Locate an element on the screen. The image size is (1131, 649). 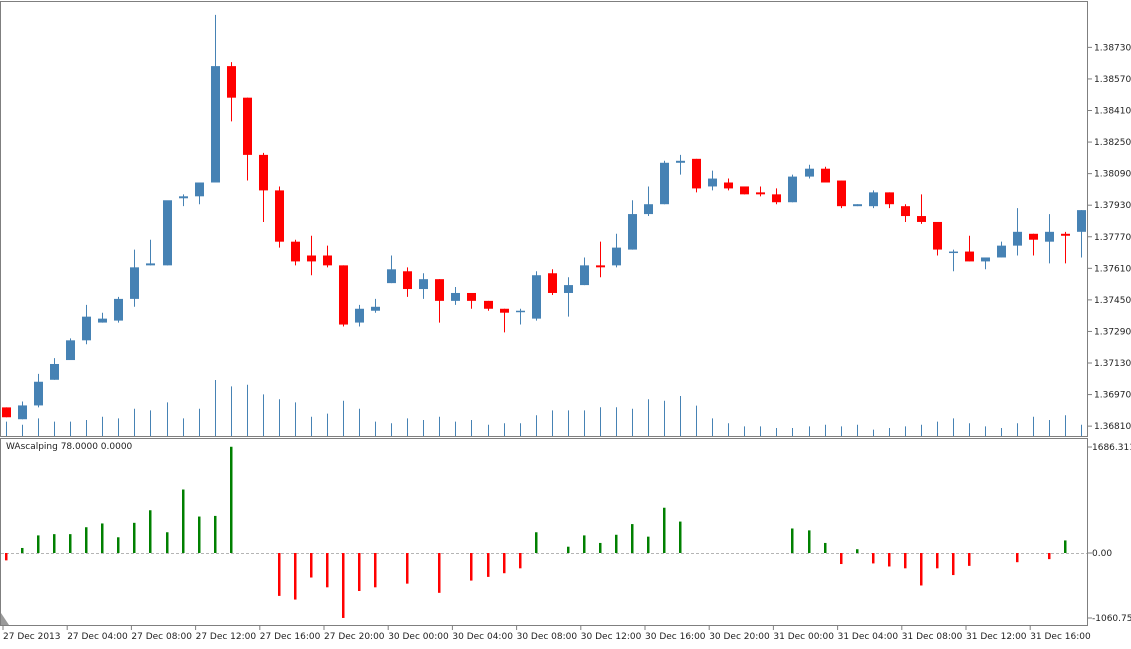
chart-shift-marker is located at coordinates (5, 619).